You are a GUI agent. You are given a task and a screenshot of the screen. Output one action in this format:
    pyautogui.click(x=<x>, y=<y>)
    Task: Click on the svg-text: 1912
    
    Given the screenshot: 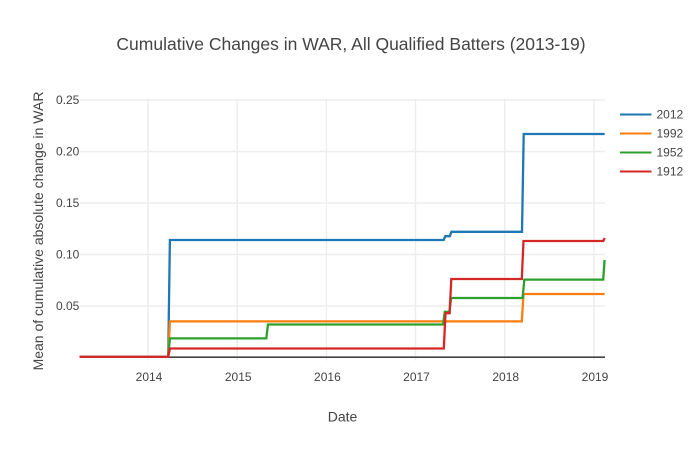 What is the action you would take?
    pyautogui.click(x=670, y=172)
    